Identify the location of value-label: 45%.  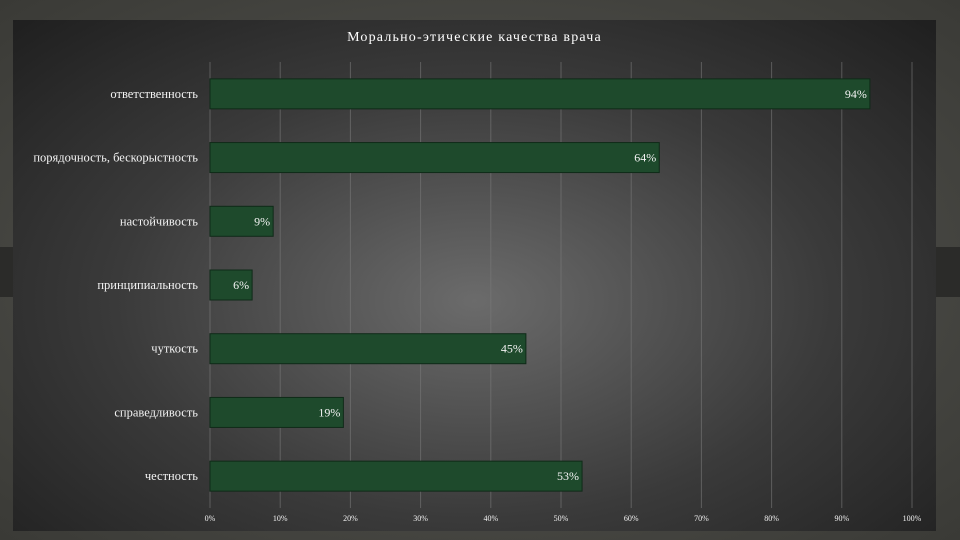
(512, 349).